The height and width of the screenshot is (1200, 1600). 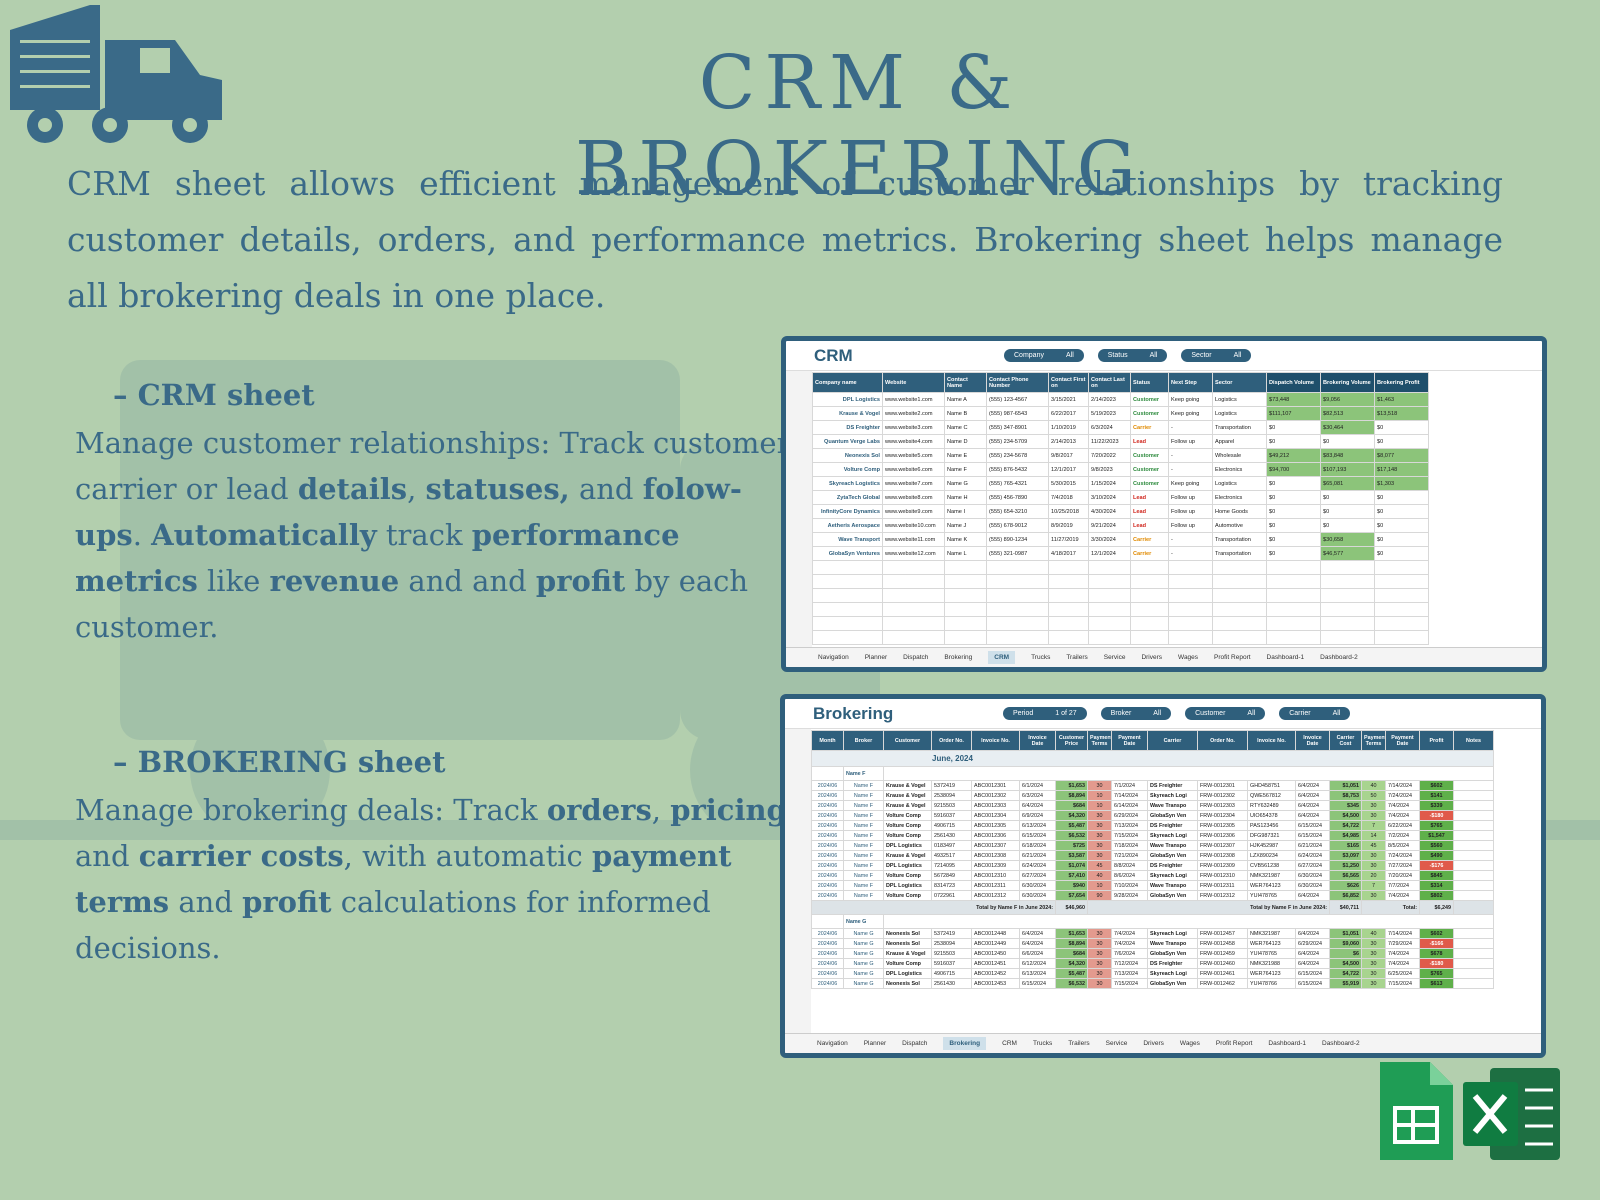 I want to click on crm-cell: www.website11.com, so click(x=913, y=539).